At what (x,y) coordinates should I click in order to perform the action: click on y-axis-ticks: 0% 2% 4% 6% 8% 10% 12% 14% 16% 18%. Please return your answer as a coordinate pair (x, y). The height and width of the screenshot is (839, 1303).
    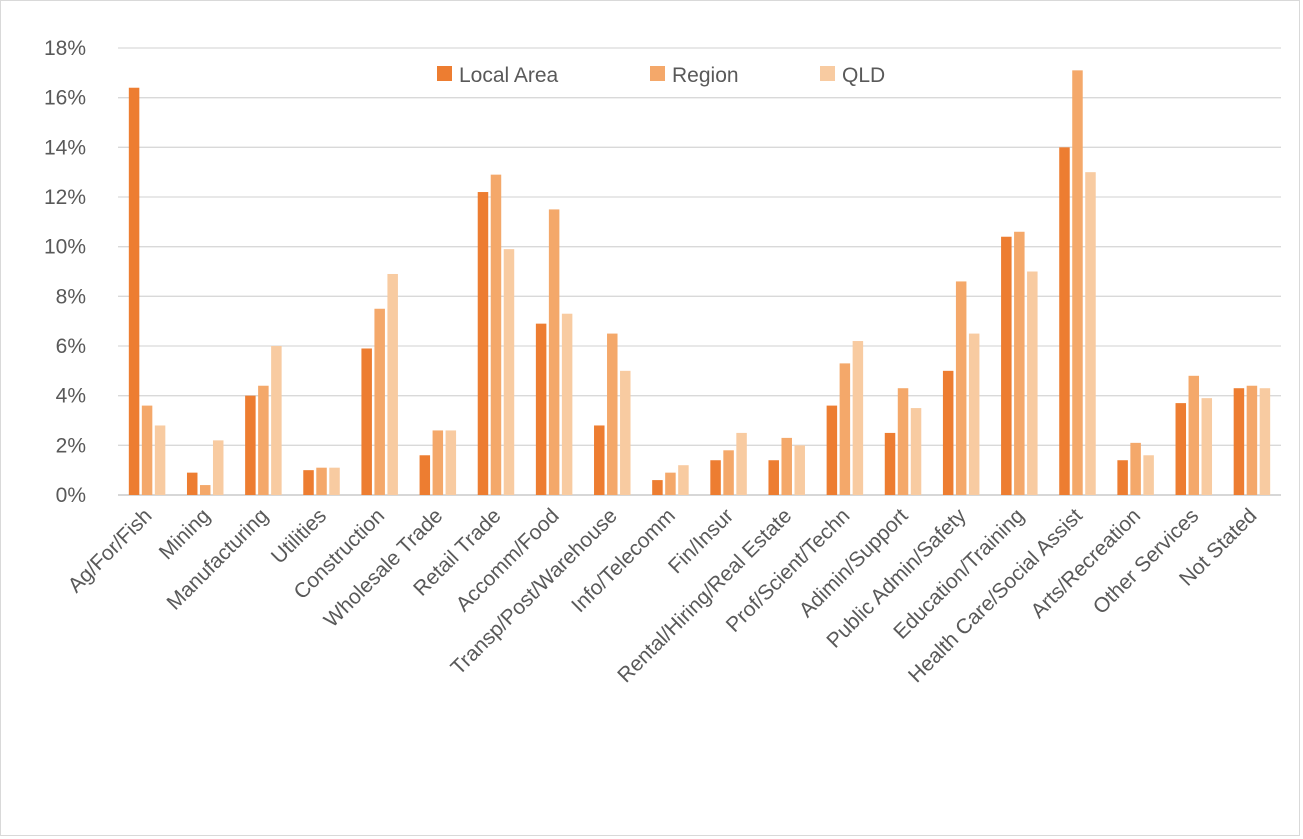
    Looking at the image, I should click on (65, 272).